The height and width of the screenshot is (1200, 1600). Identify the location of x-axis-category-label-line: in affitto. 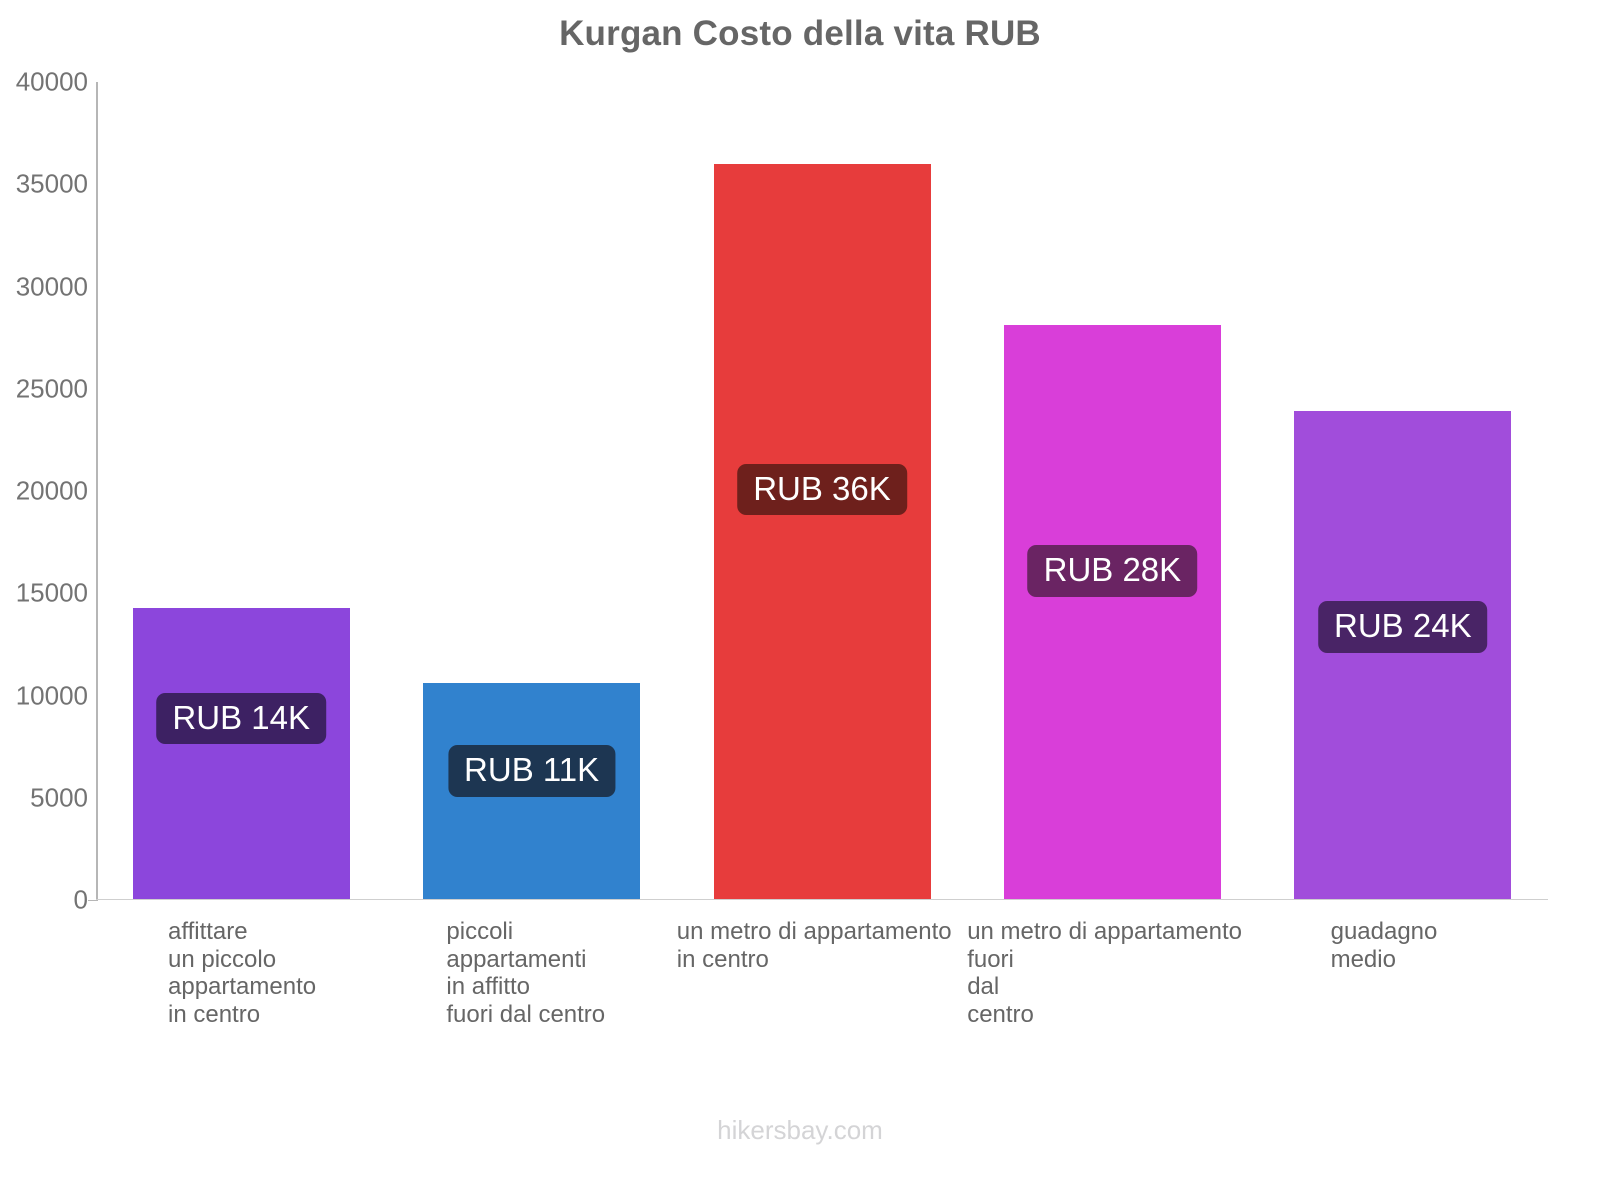
(488, 987).